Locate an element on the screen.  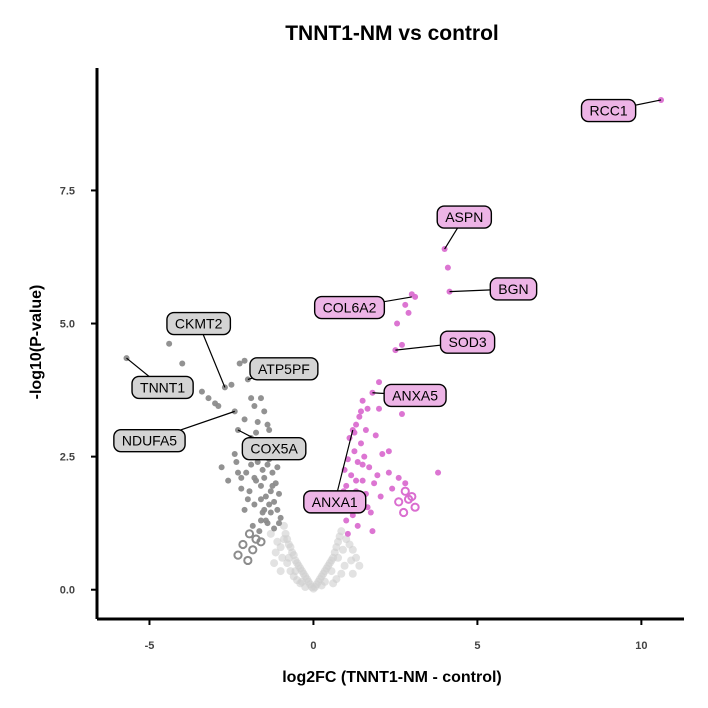
gene-label-text: BGN is located at coordinates (513, 289).